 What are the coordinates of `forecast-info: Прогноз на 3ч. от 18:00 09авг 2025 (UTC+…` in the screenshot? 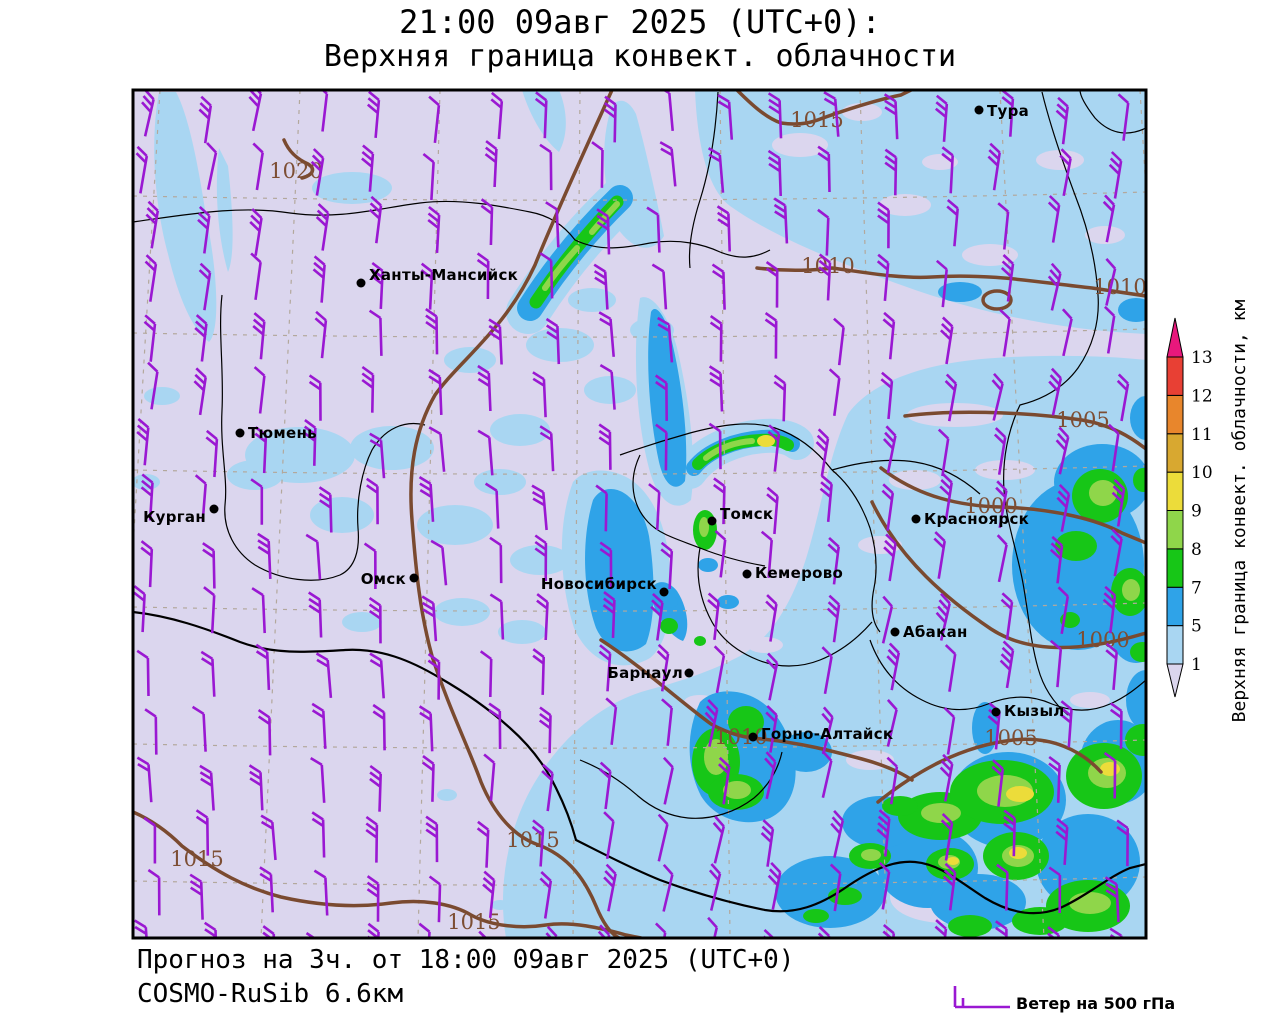 It's located at (466, 960).